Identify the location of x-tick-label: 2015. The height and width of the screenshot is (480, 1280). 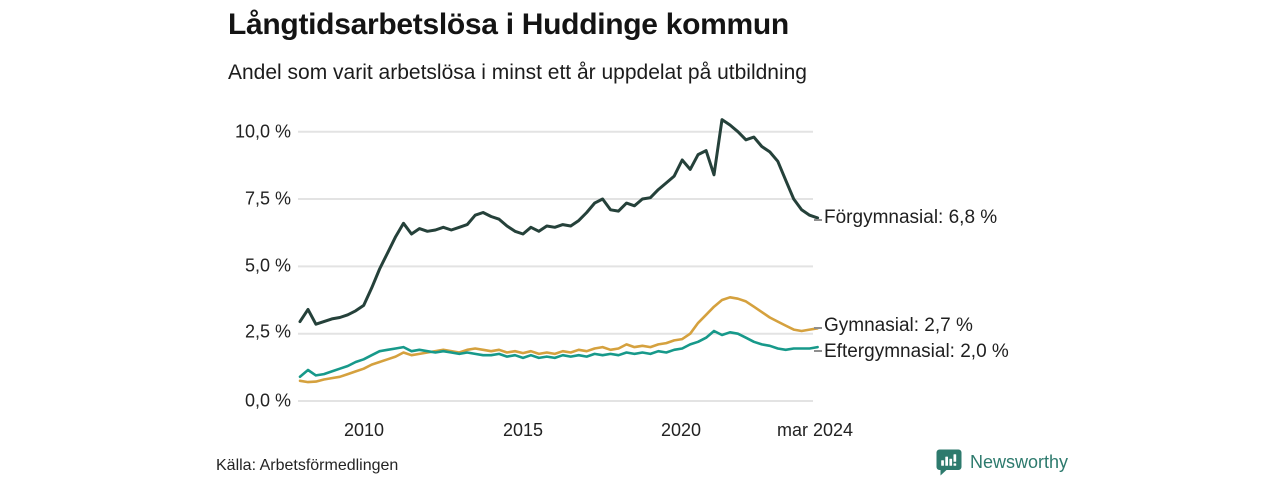
(523, 430).